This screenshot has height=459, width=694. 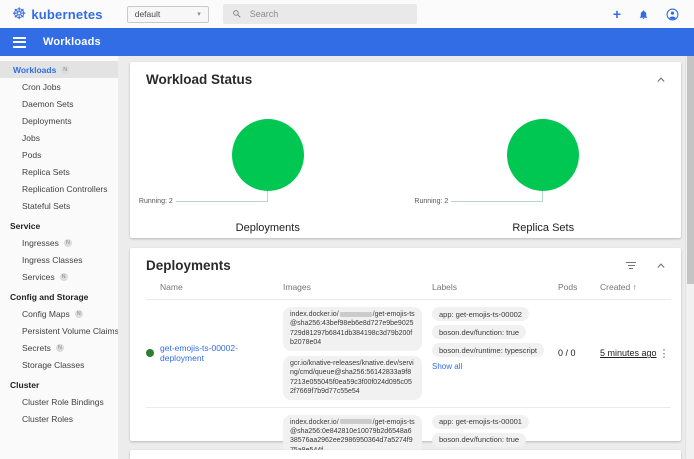 What do you see at coordinates (616, 14) in the screenshot?
I see `create-resource-button: +` at bounding box center [616, 14].